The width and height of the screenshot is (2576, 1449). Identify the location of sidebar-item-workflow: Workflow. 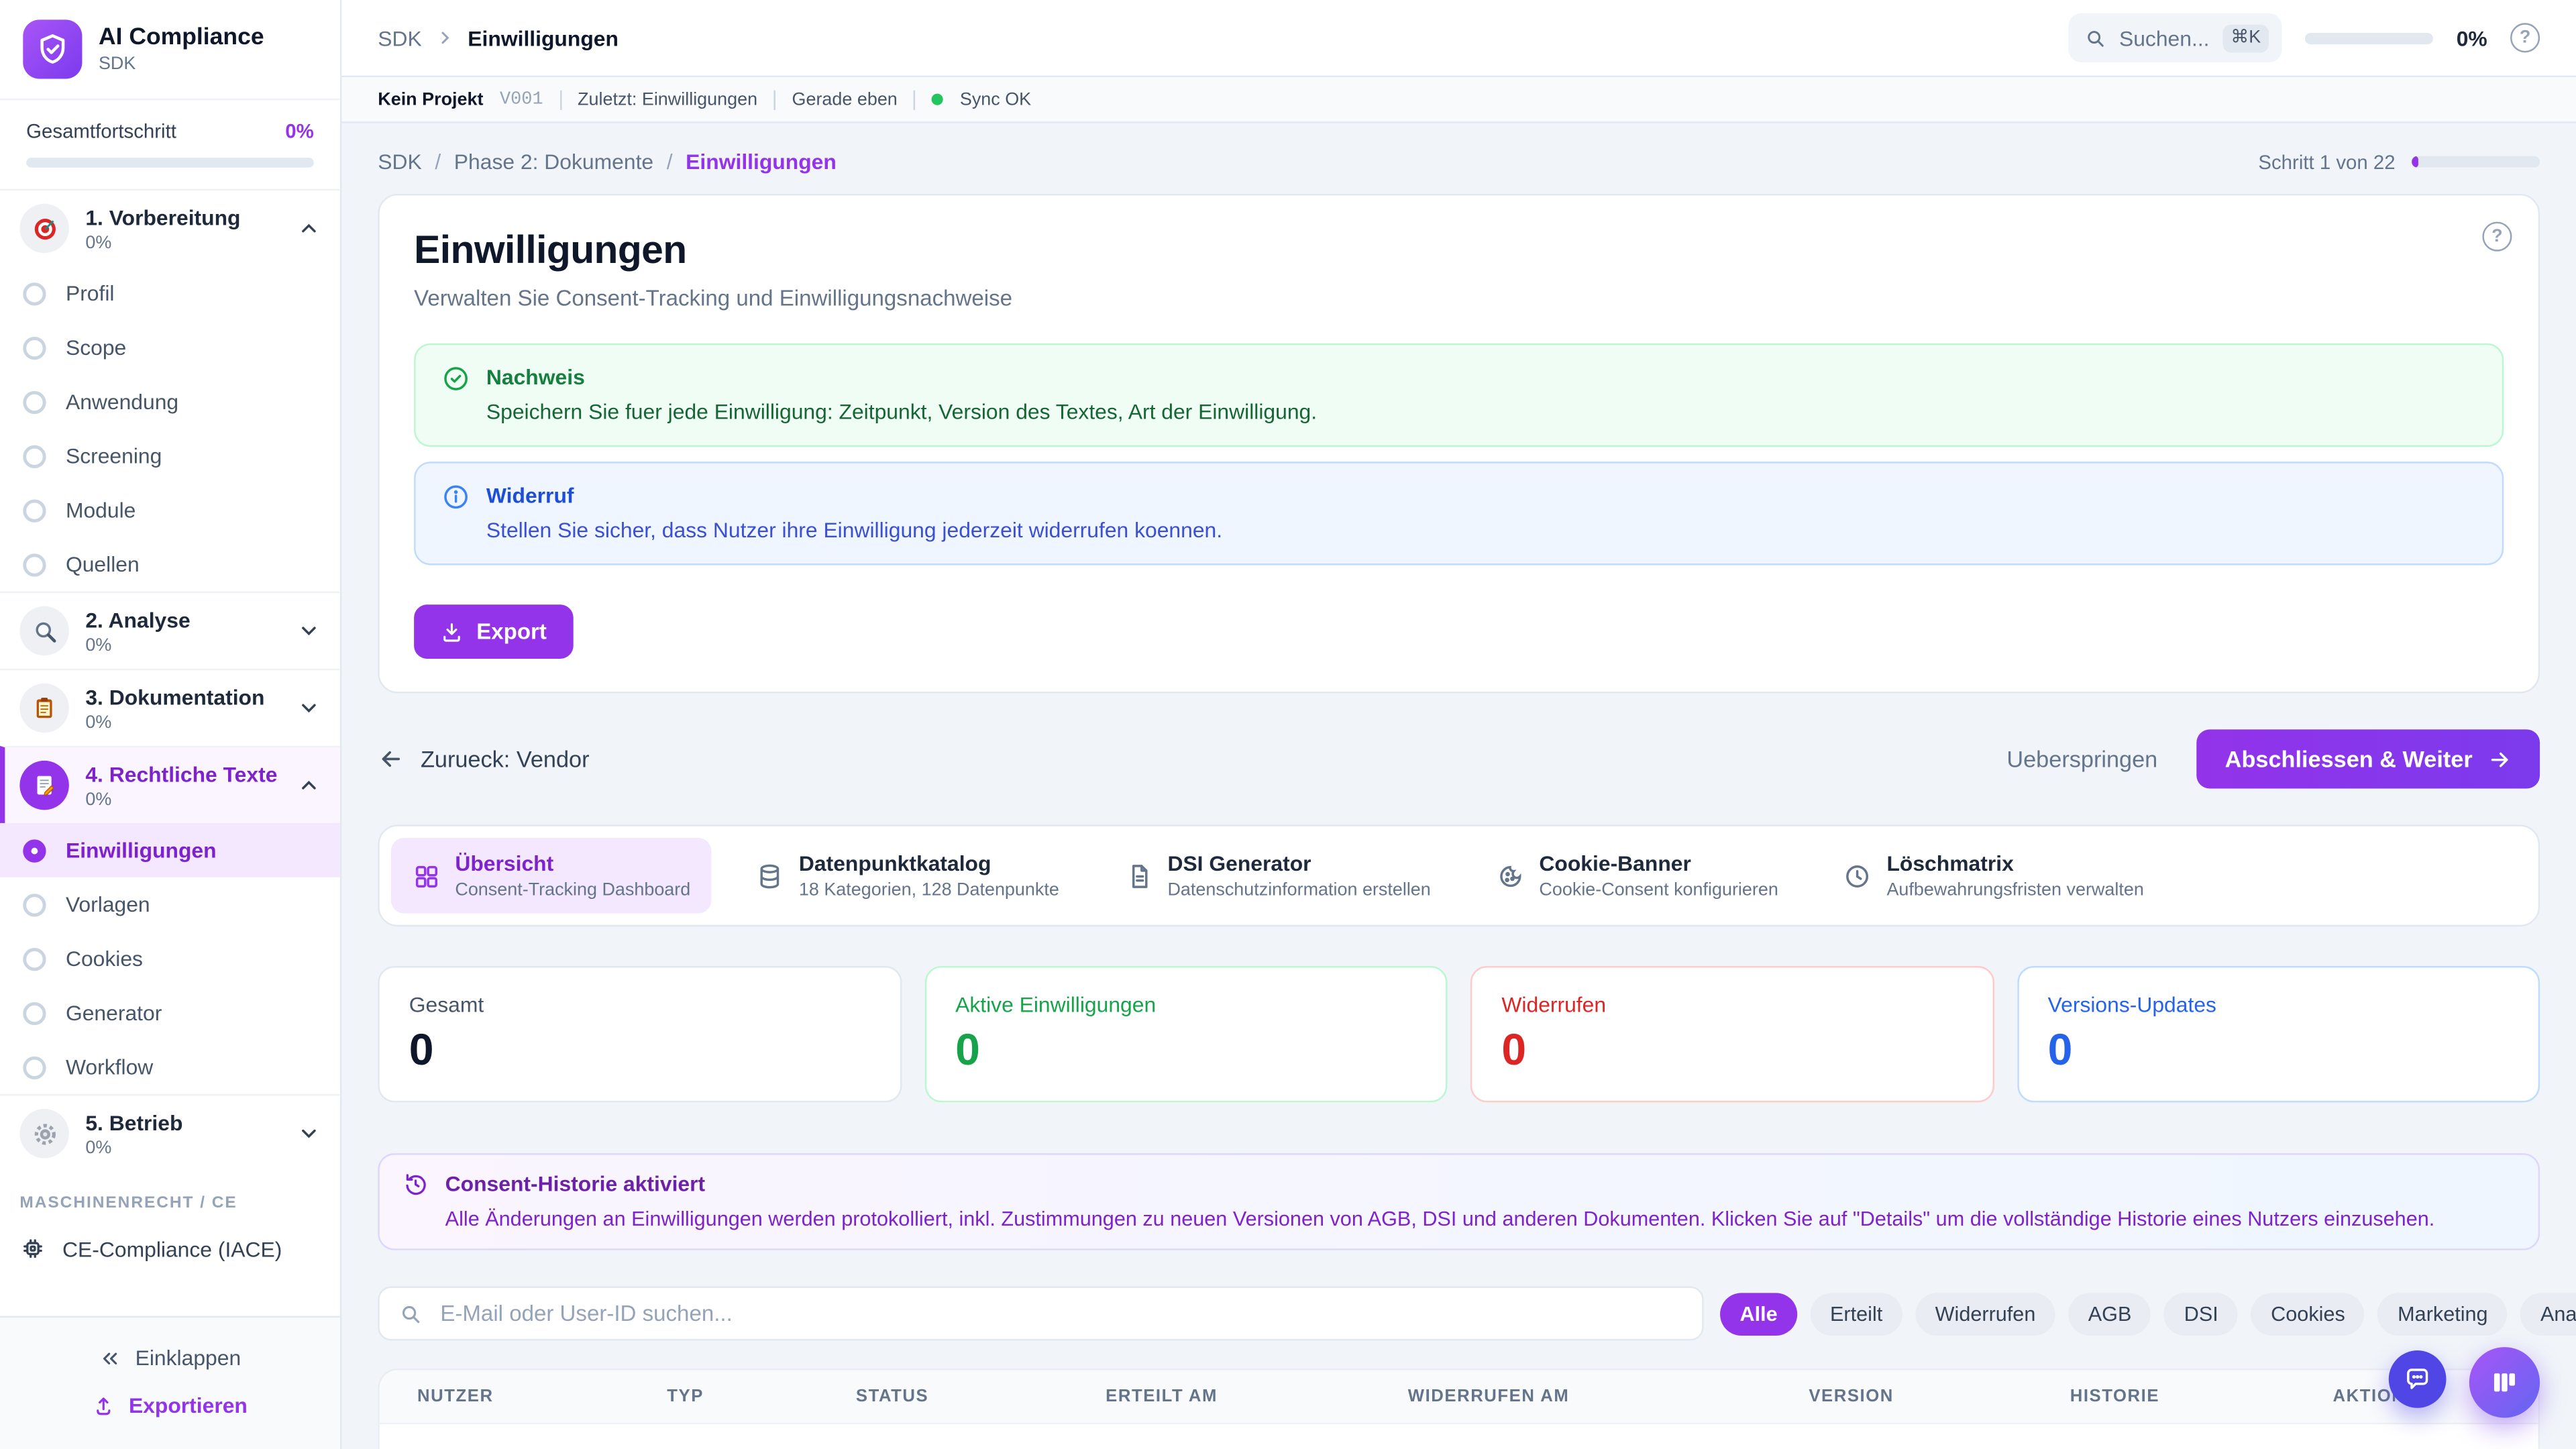
(170, 1067).